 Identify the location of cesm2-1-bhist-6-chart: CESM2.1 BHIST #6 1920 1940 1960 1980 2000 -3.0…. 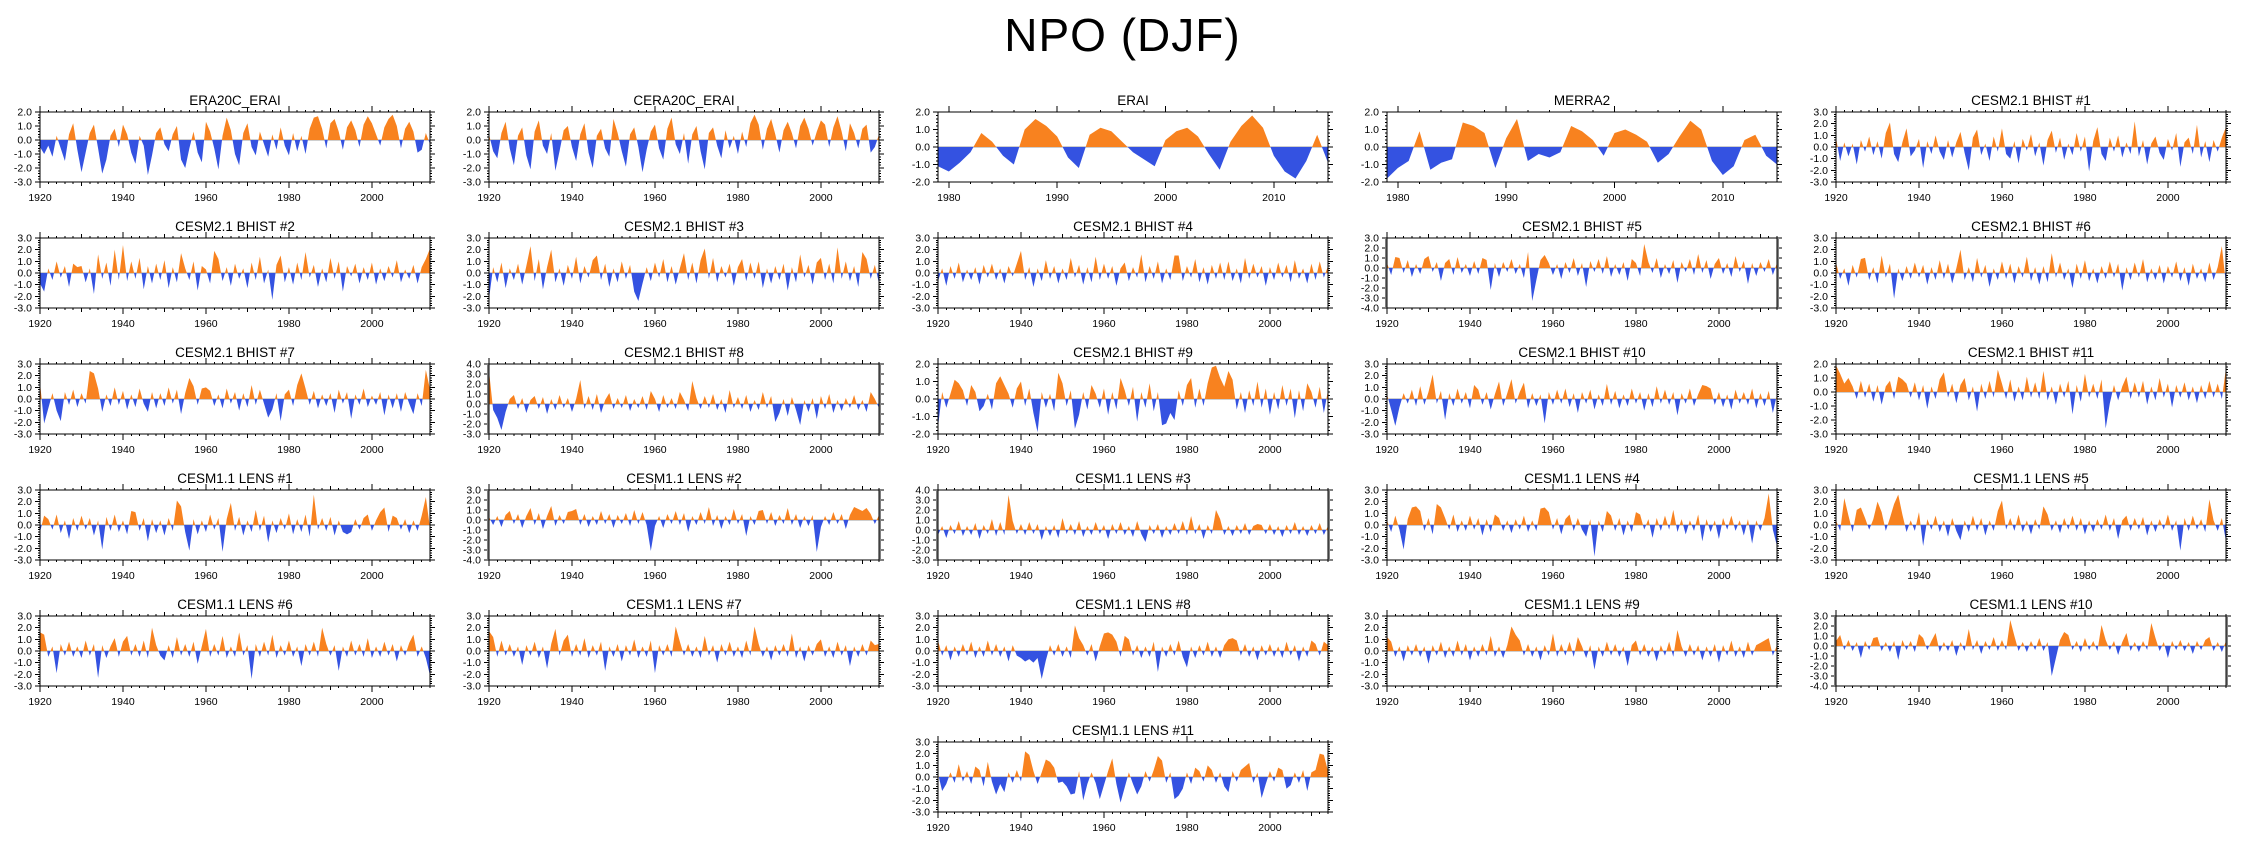
(2020, 274).